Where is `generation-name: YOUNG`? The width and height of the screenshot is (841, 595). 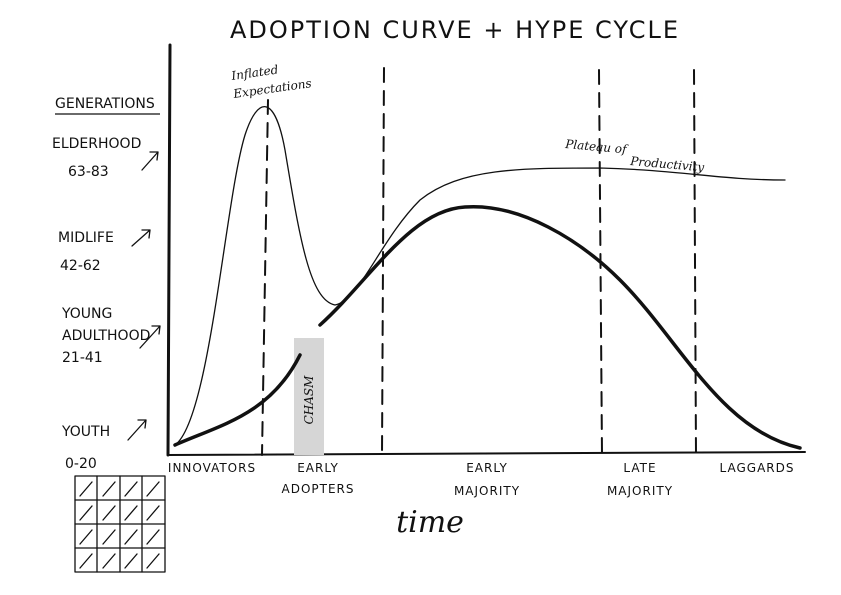 generation-name: YOUNG is located at coordinates (86, 314).